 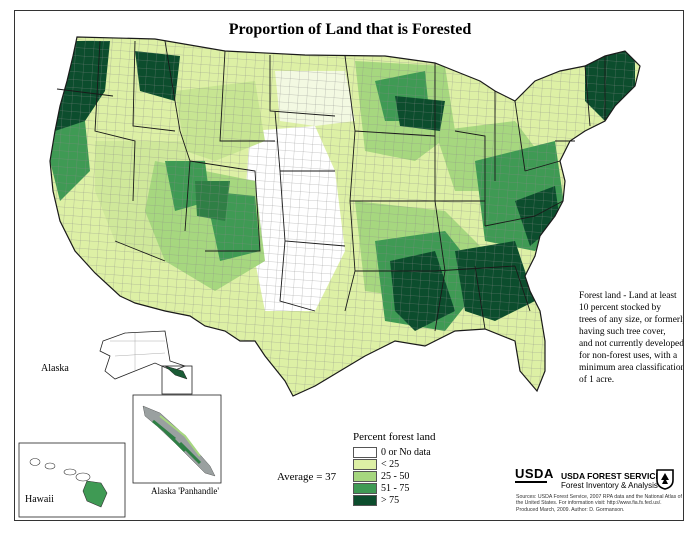 I want to click on agency-unit: Forest Inventory & Analysis, so click(x=609, y=485).